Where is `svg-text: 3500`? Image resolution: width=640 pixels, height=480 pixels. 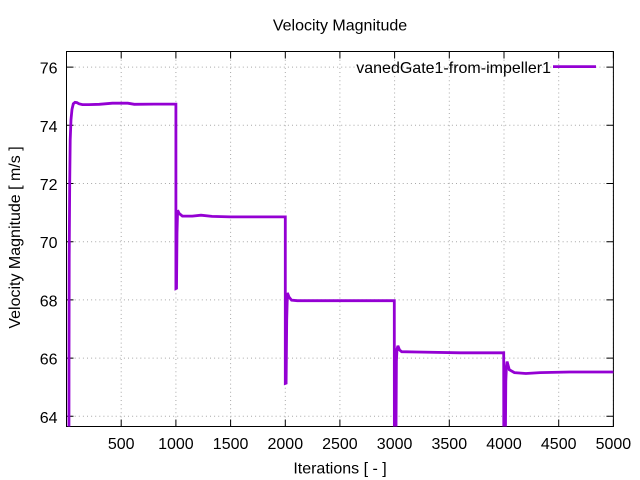 svg-text: 3500 is located at coordinates (450, 444).